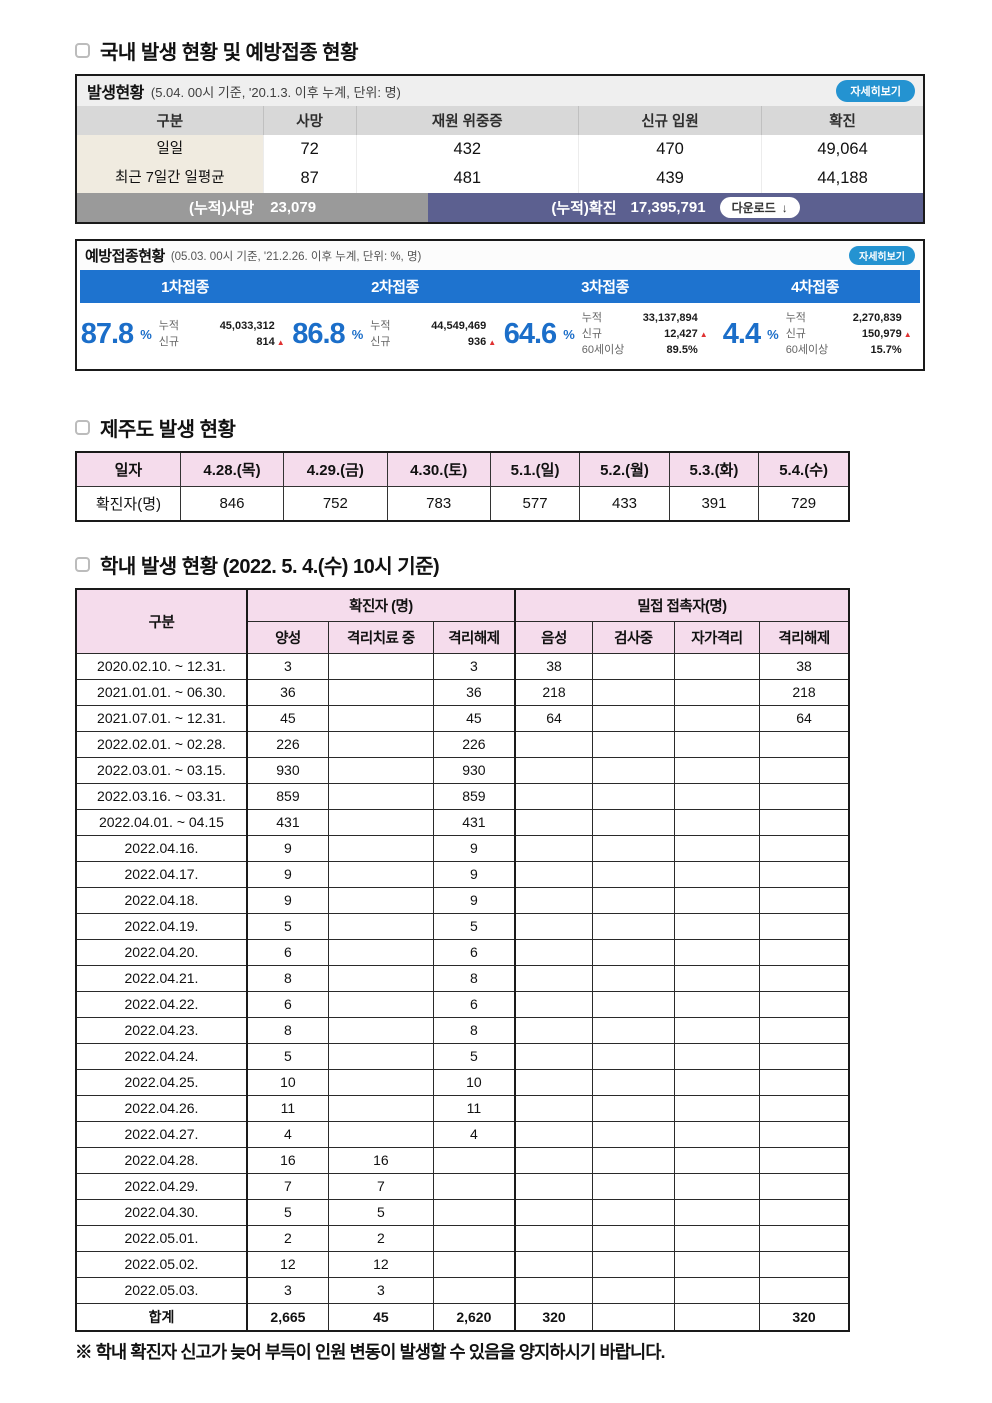 Image resolution: width=992 pixels, height=1403 pixels. I want to click on school-value-cell: 36, so click(474, 692).